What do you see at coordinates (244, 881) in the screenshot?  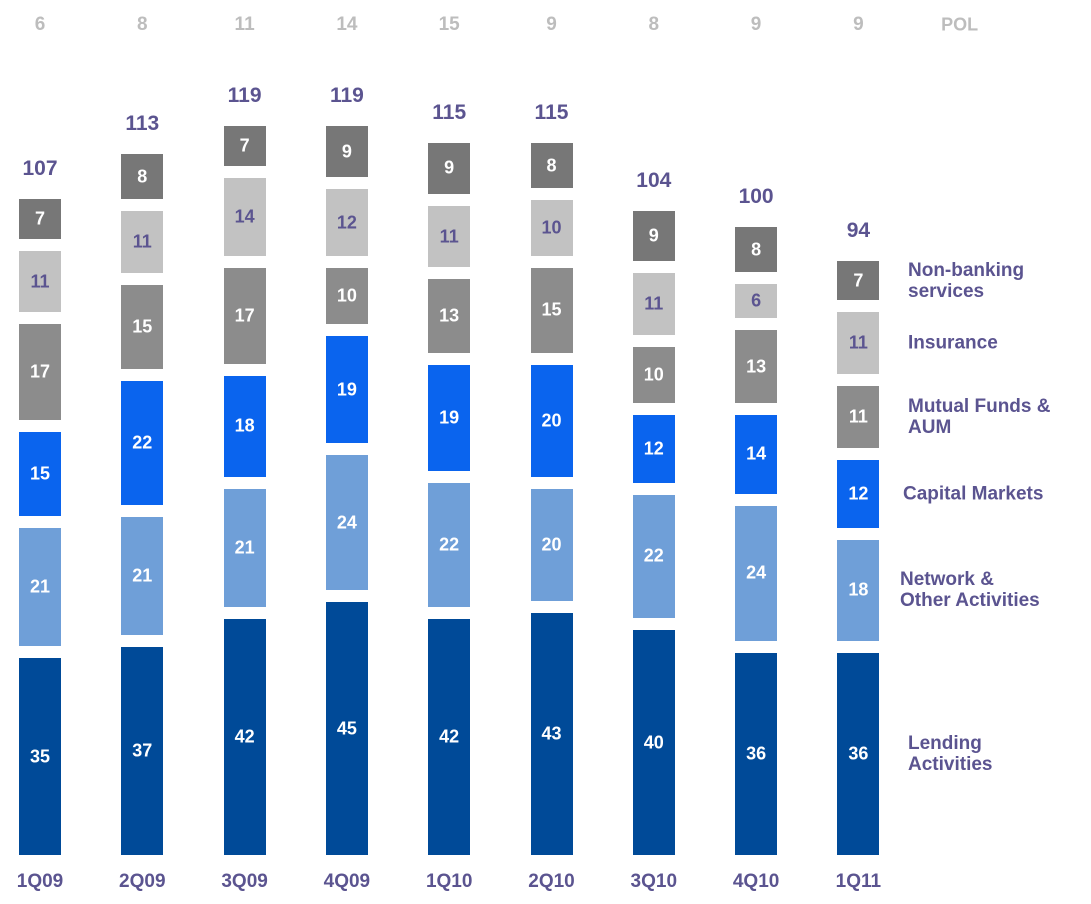 I see `x-tick-label: 3Q09` at bounding box center [244, 881].